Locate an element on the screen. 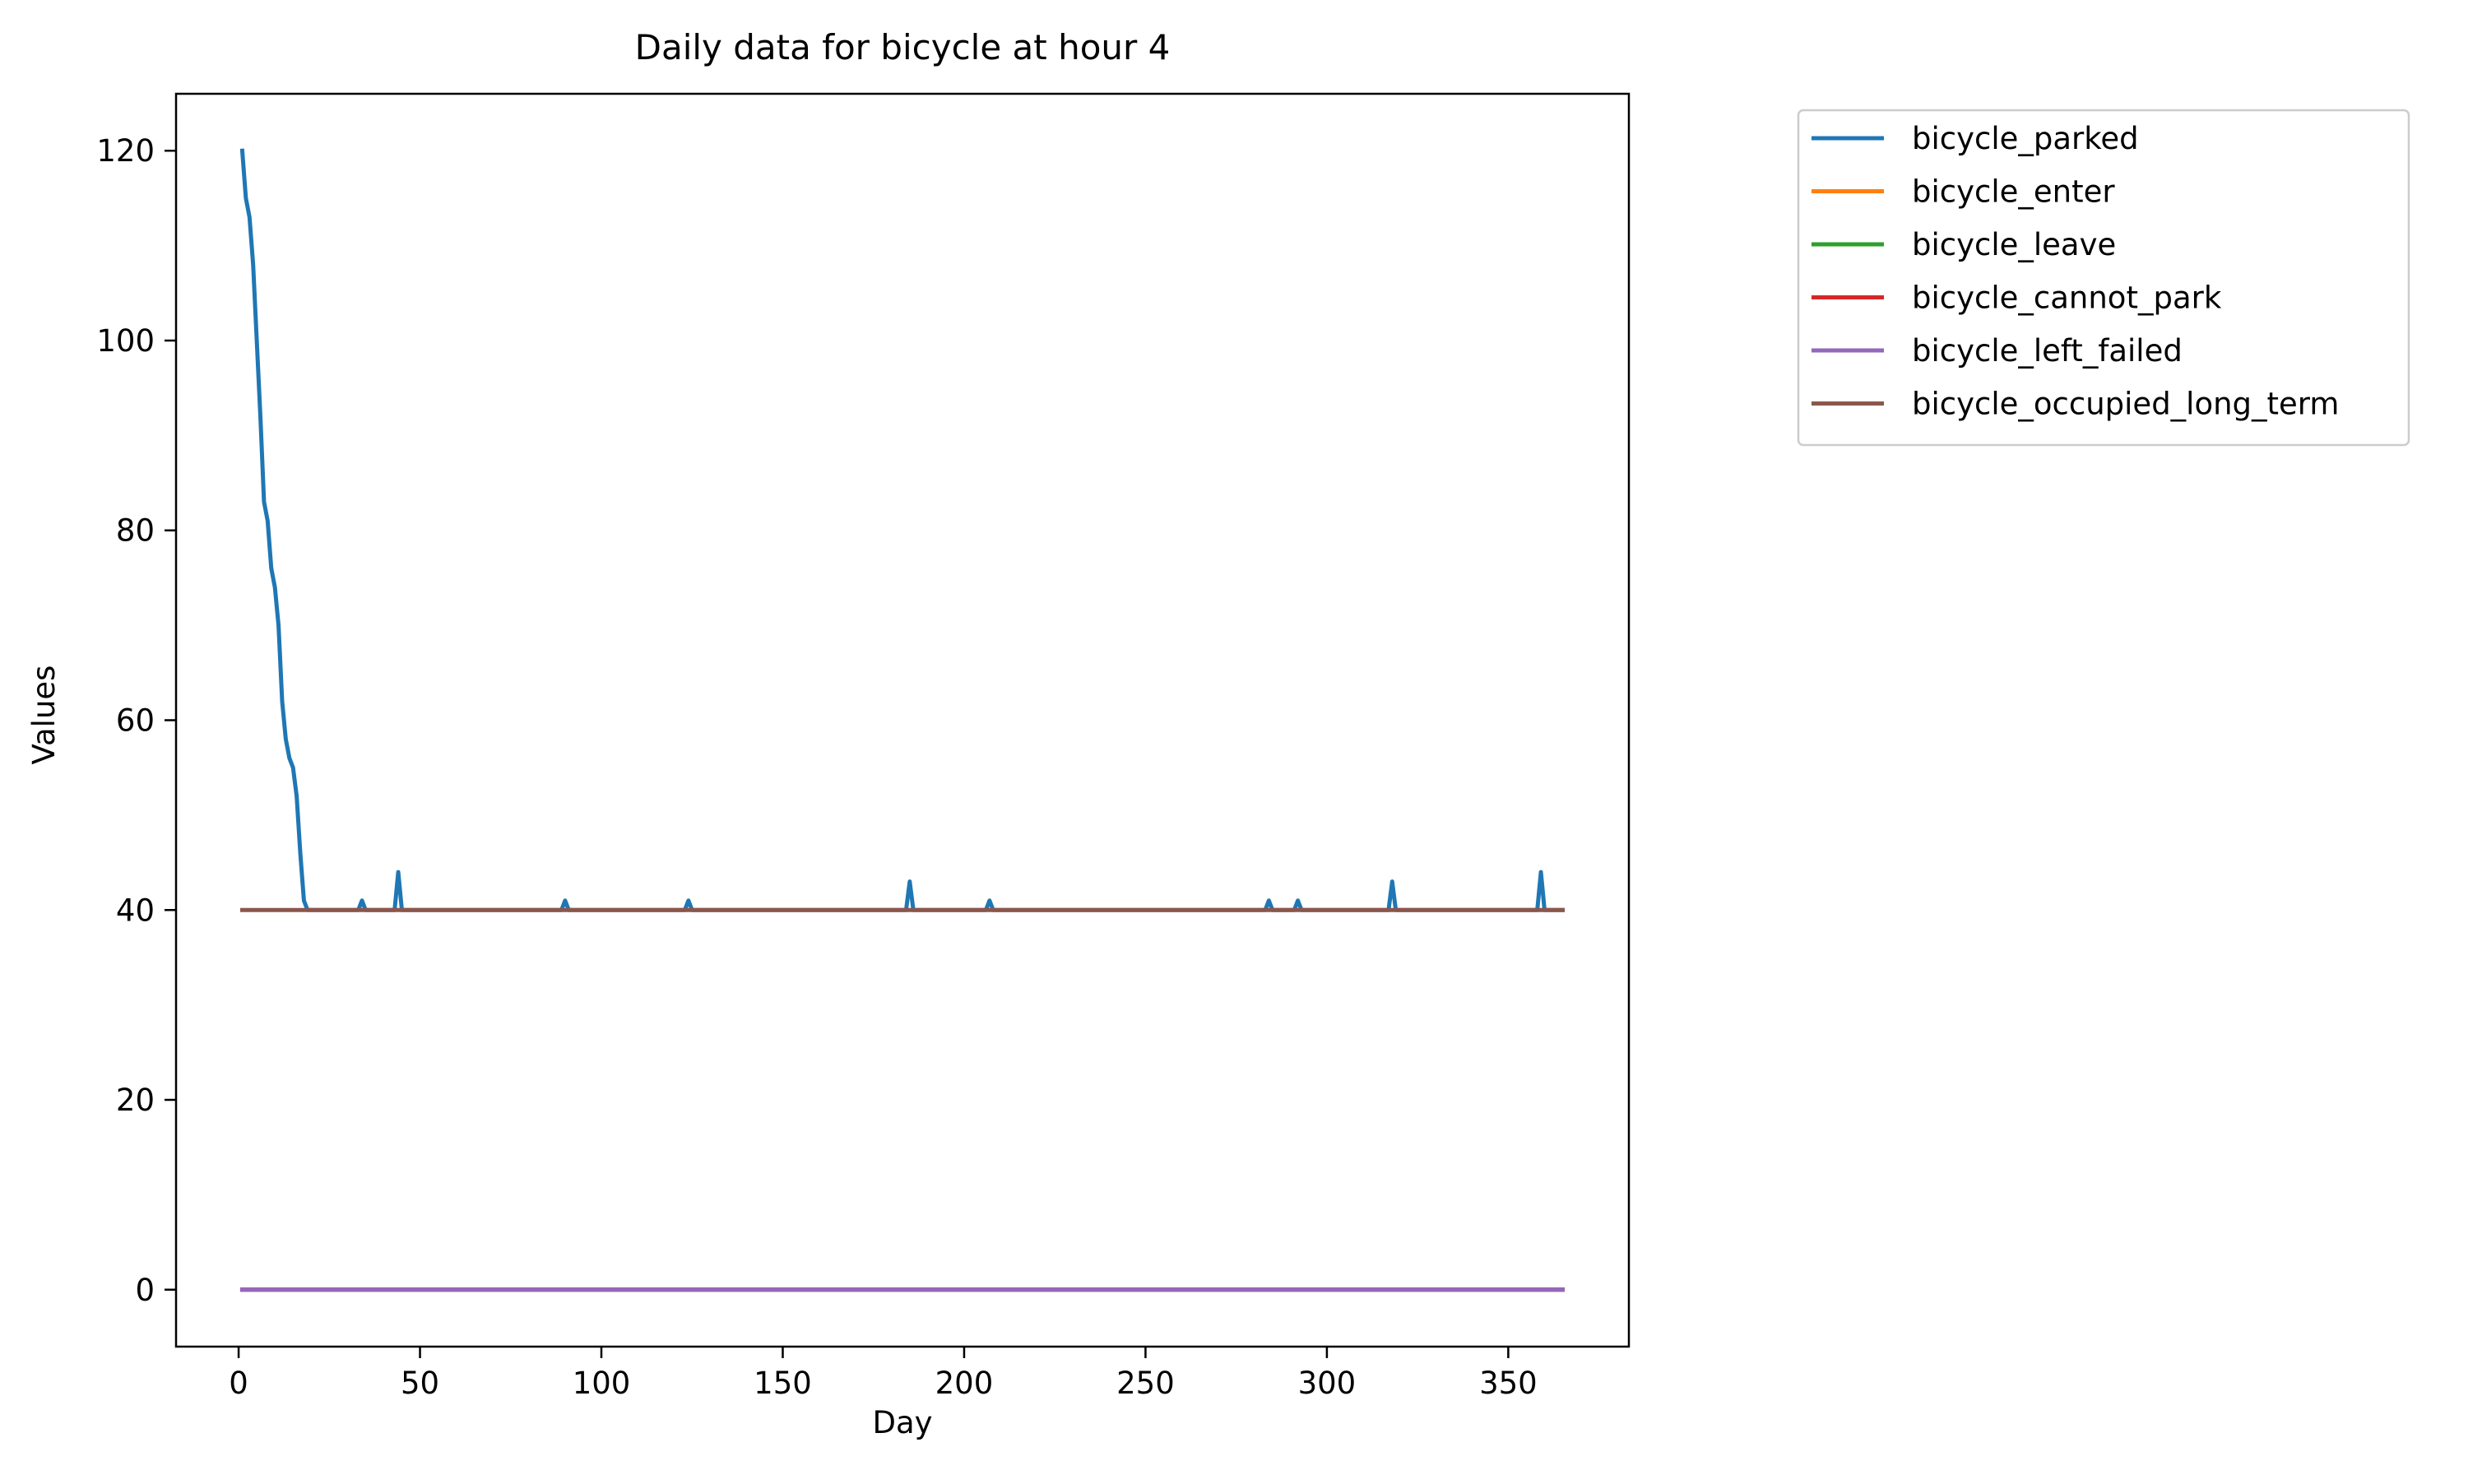 Image resolution: width=2468 pixels, height=1484 pixels. legend-label: bicycle_parked is located at coordinates (2025, 138).